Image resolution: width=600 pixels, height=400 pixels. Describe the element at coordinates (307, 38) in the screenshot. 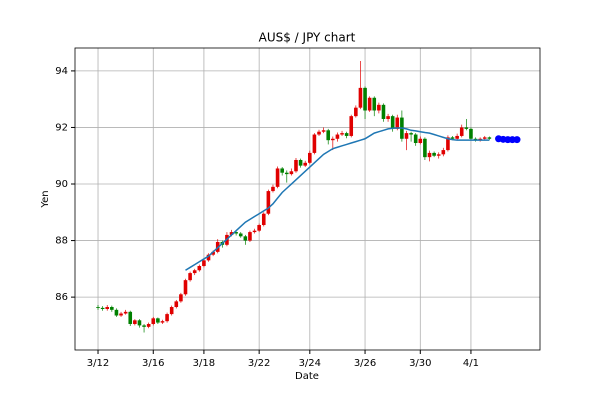

I see `chart-title: AUS$ / JPY chart` at that location.